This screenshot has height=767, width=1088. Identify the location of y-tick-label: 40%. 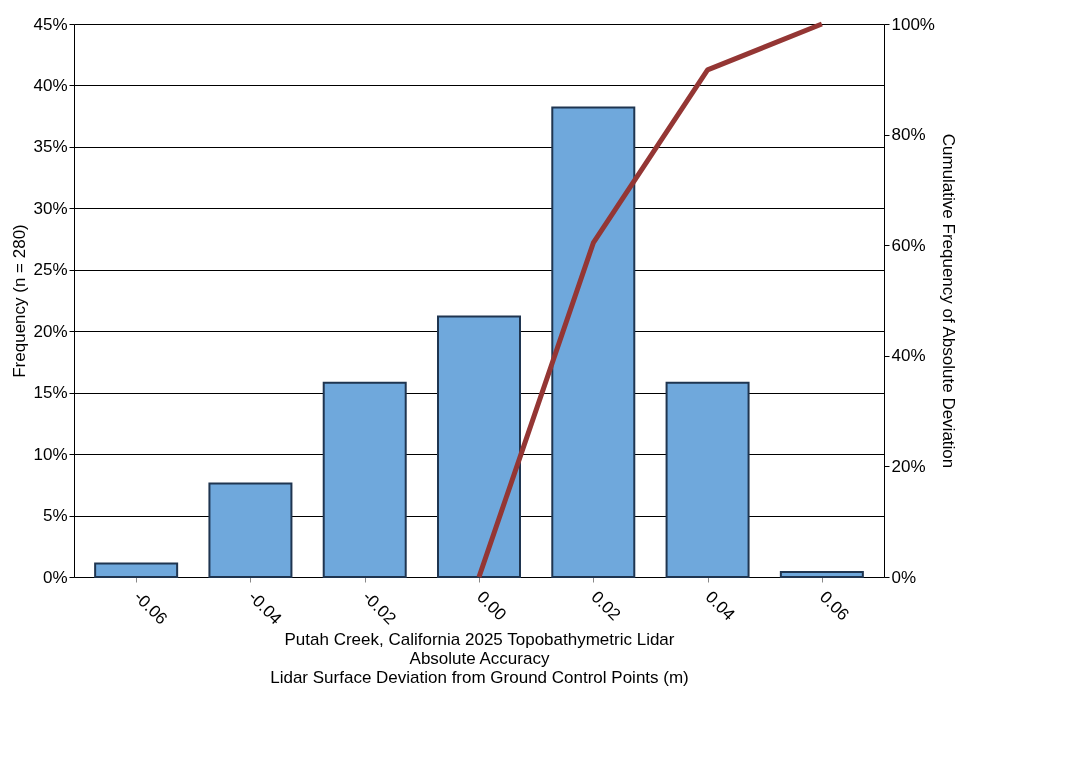
(50, 85).